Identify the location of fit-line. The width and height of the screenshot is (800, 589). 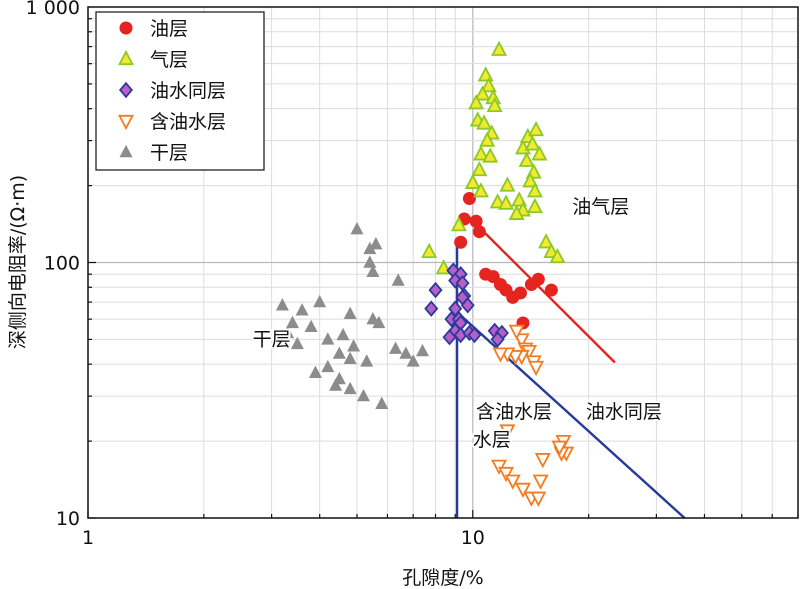
(542, 290).